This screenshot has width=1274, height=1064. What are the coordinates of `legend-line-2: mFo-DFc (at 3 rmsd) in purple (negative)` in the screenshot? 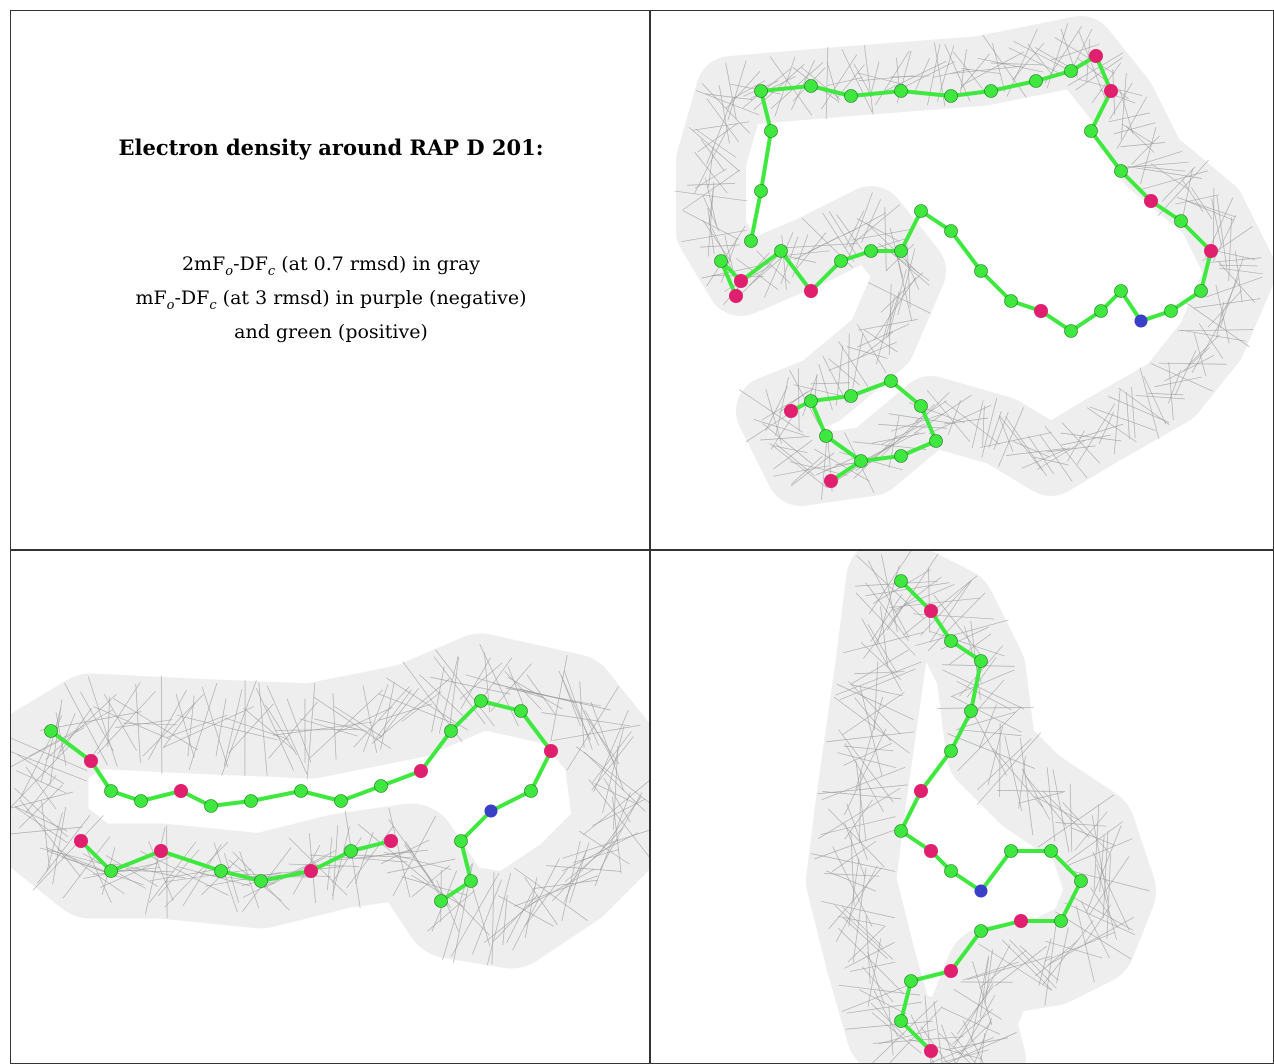 It's located at (331, 299).